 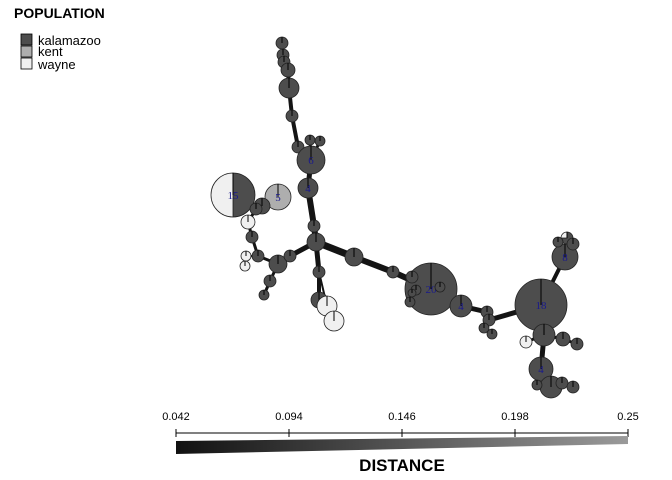 What do you see at coordinates (289, 417) in the screenshot?
I see `tick-label: 0.094` at bounding box center [289, 417].